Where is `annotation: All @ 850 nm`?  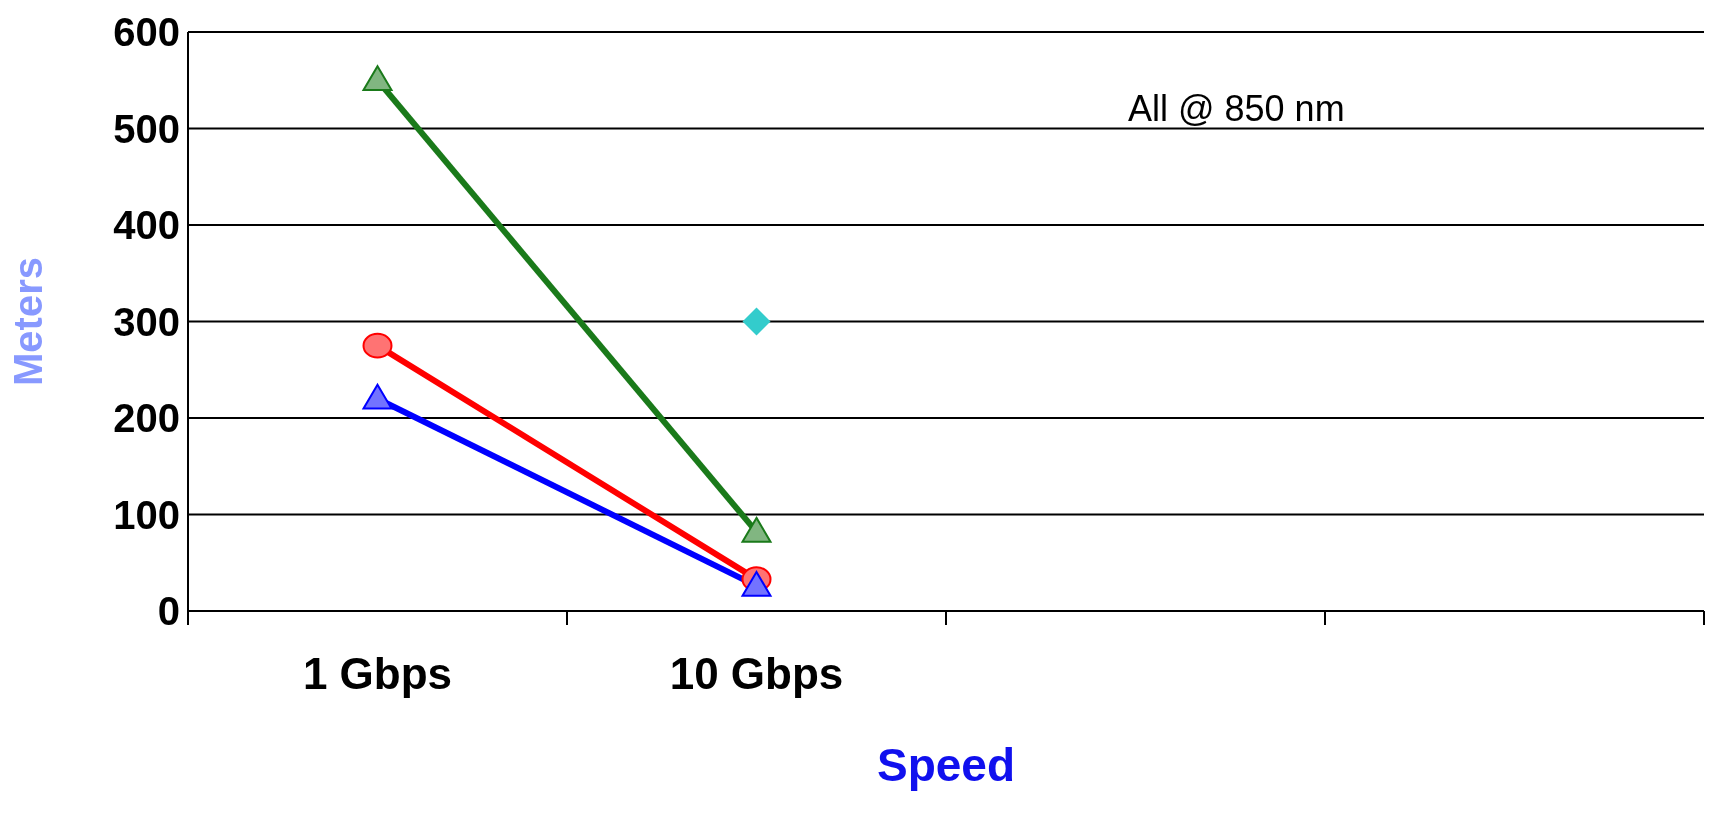 annotation: All @ 850 nm is located at coordinates (1236, 109).